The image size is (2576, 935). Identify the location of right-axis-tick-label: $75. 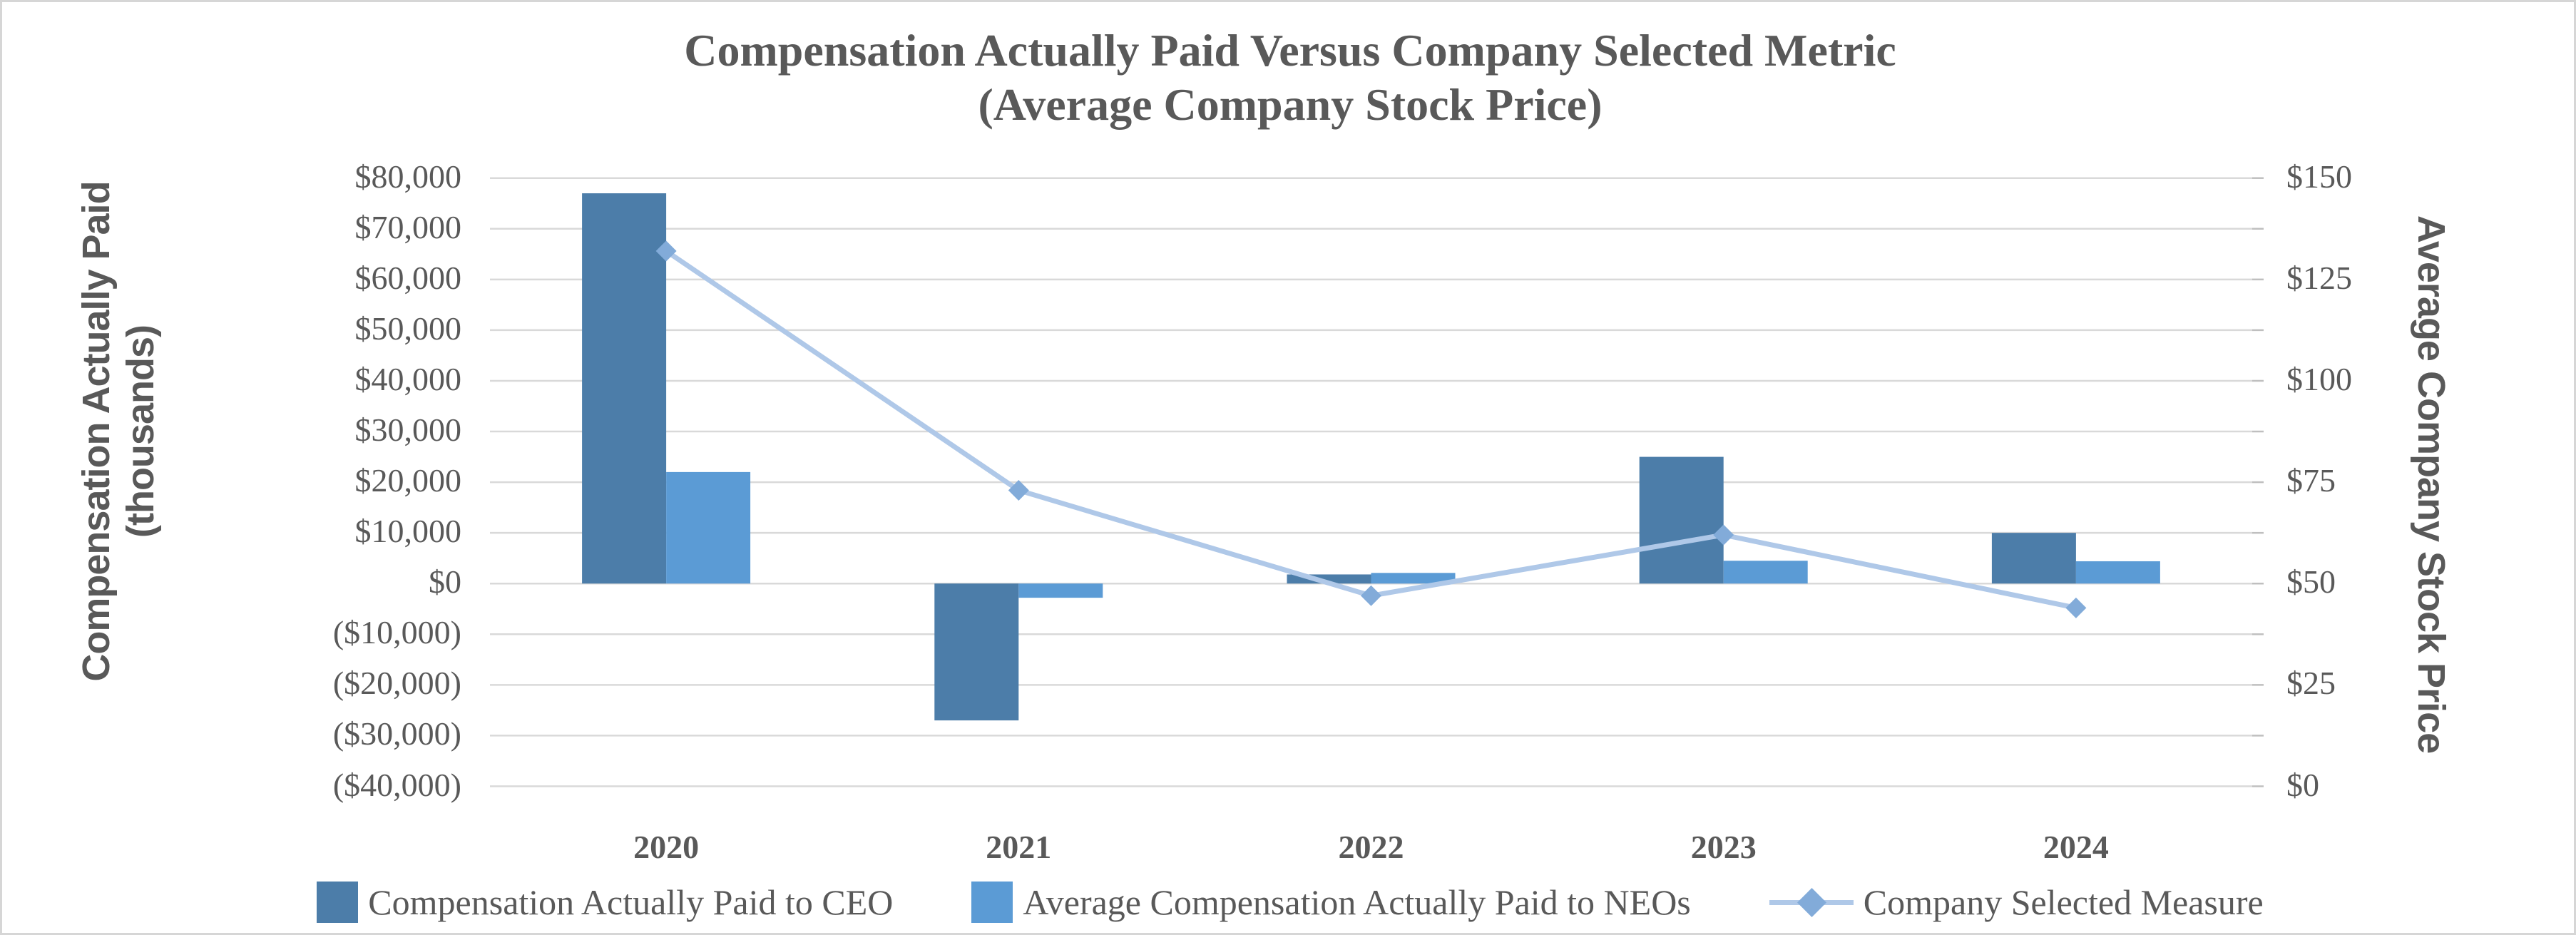
(2311, 481).